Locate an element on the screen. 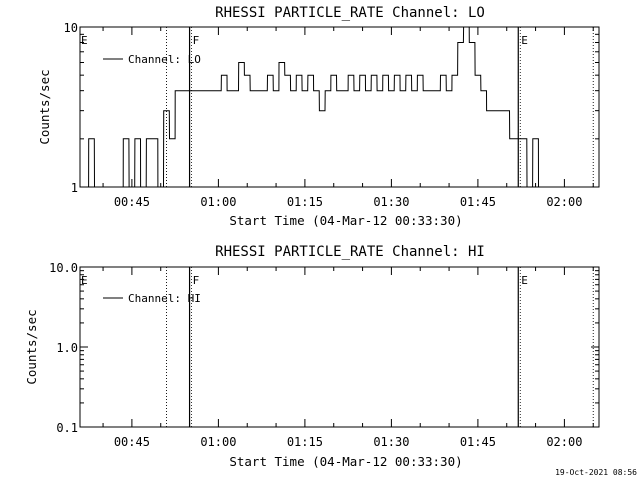  ylabel-hi: Counts/sec is located at coordinates (31, 346).